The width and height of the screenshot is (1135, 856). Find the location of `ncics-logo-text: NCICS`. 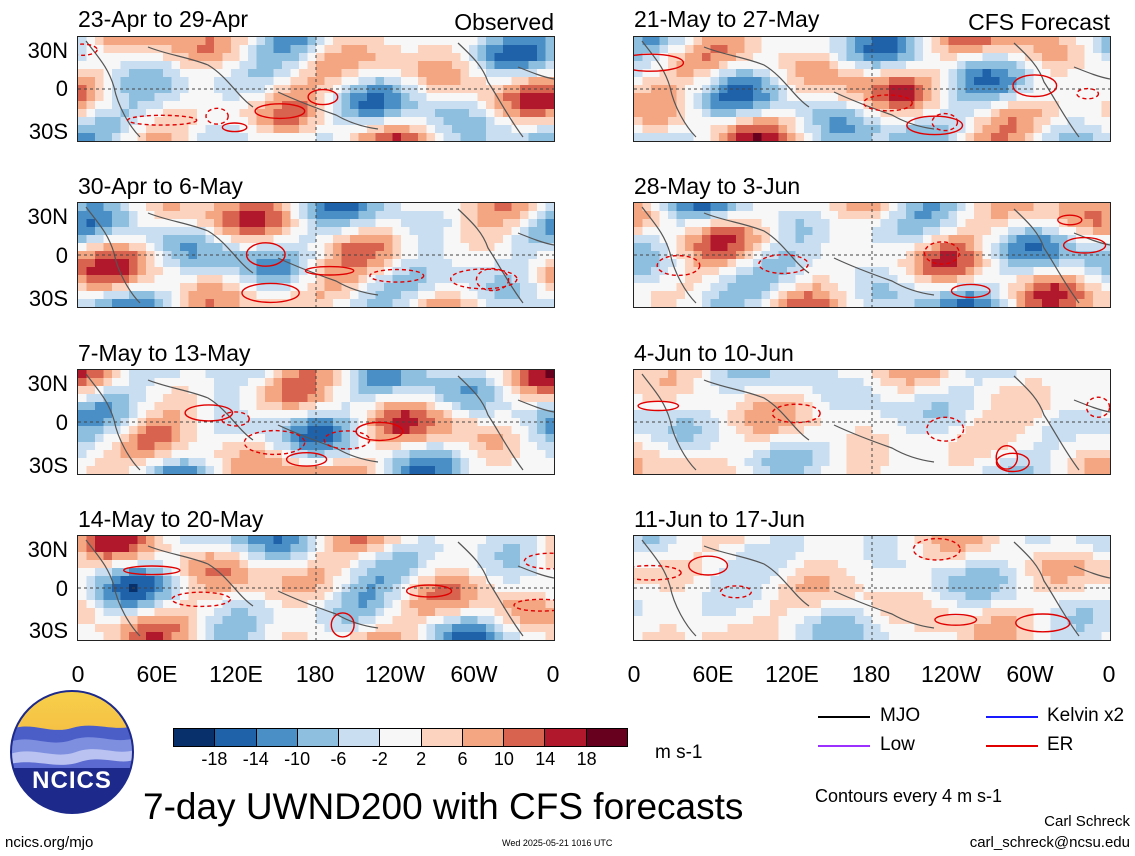

ncics-logo-text: NCICS is located at coordinates (72, 780).